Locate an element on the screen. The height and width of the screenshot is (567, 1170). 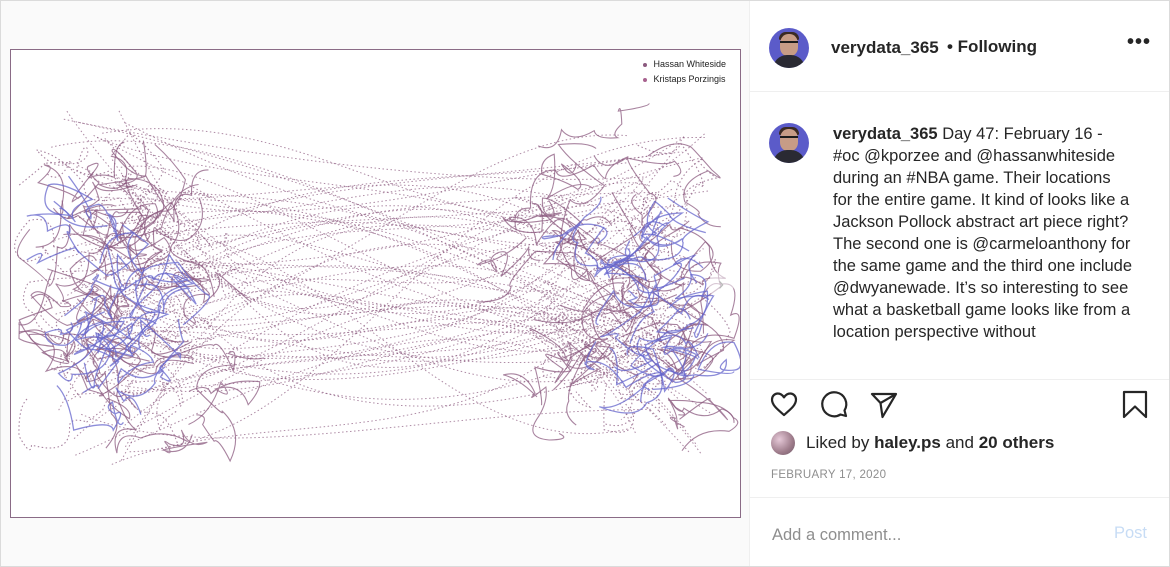
liker-username-link: haley.ps is located at coordinates (907, 442).